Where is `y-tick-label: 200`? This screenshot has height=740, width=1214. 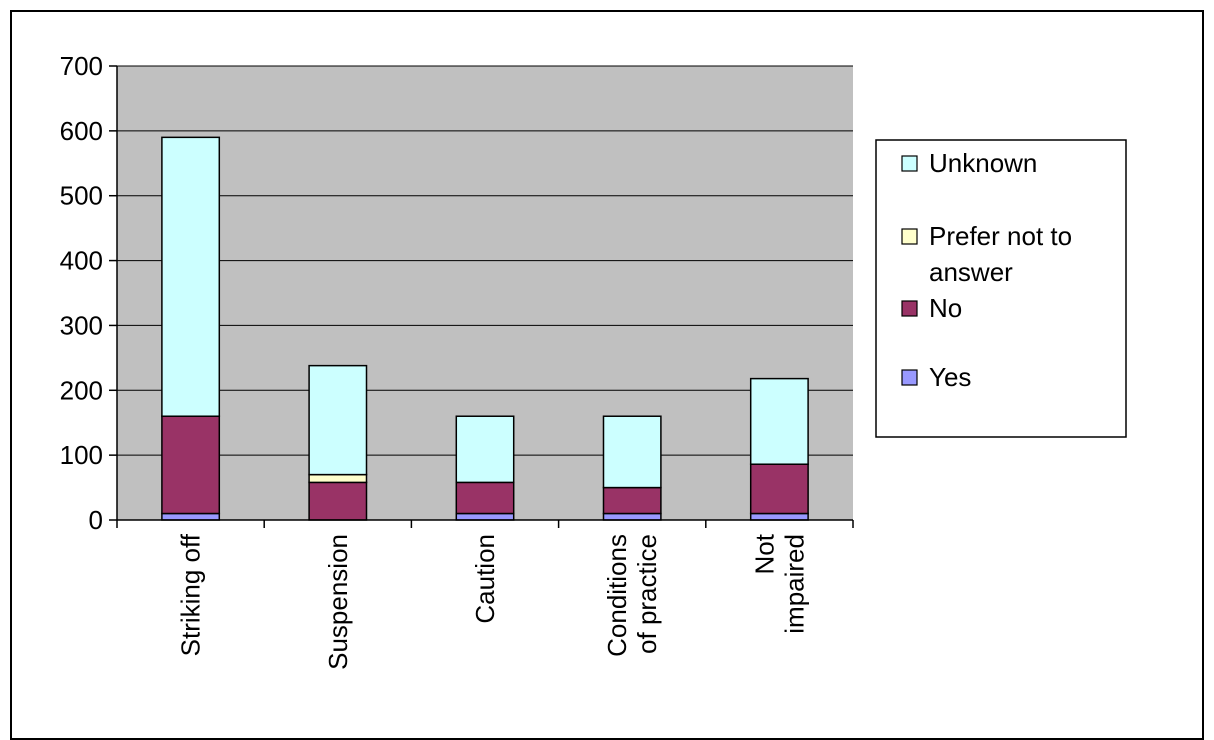
y-tick-label: 200 is located at coordinates (81, 390).